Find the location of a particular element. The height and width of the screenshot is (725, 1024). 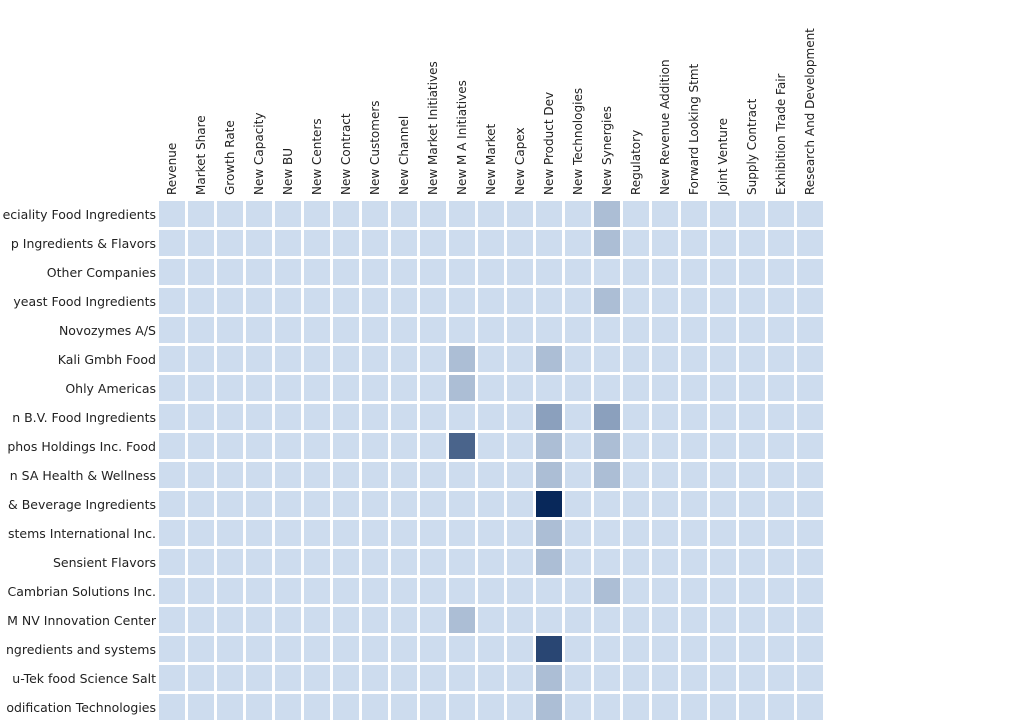

column-label: Growth Rate is located at coordinates (230, 157).